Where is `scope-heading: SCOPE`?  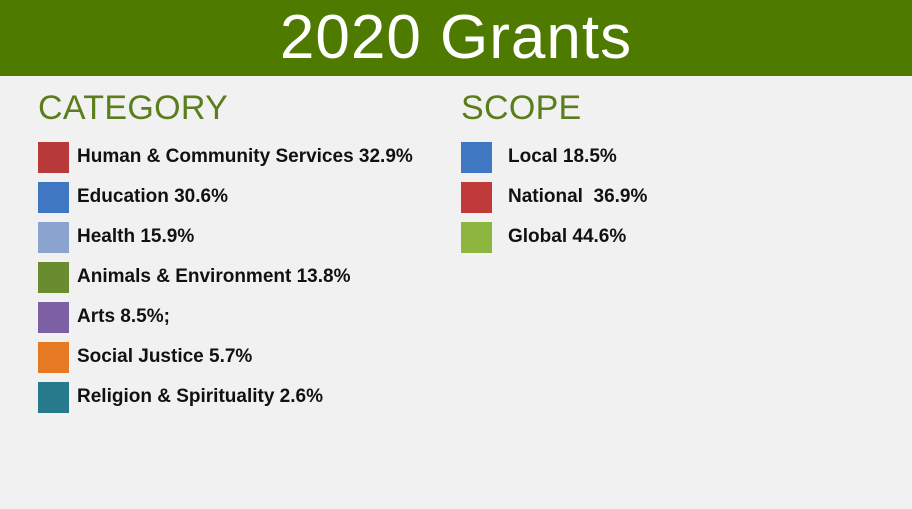
scope-heading: SCOPE is located at coordinates (521, 108).